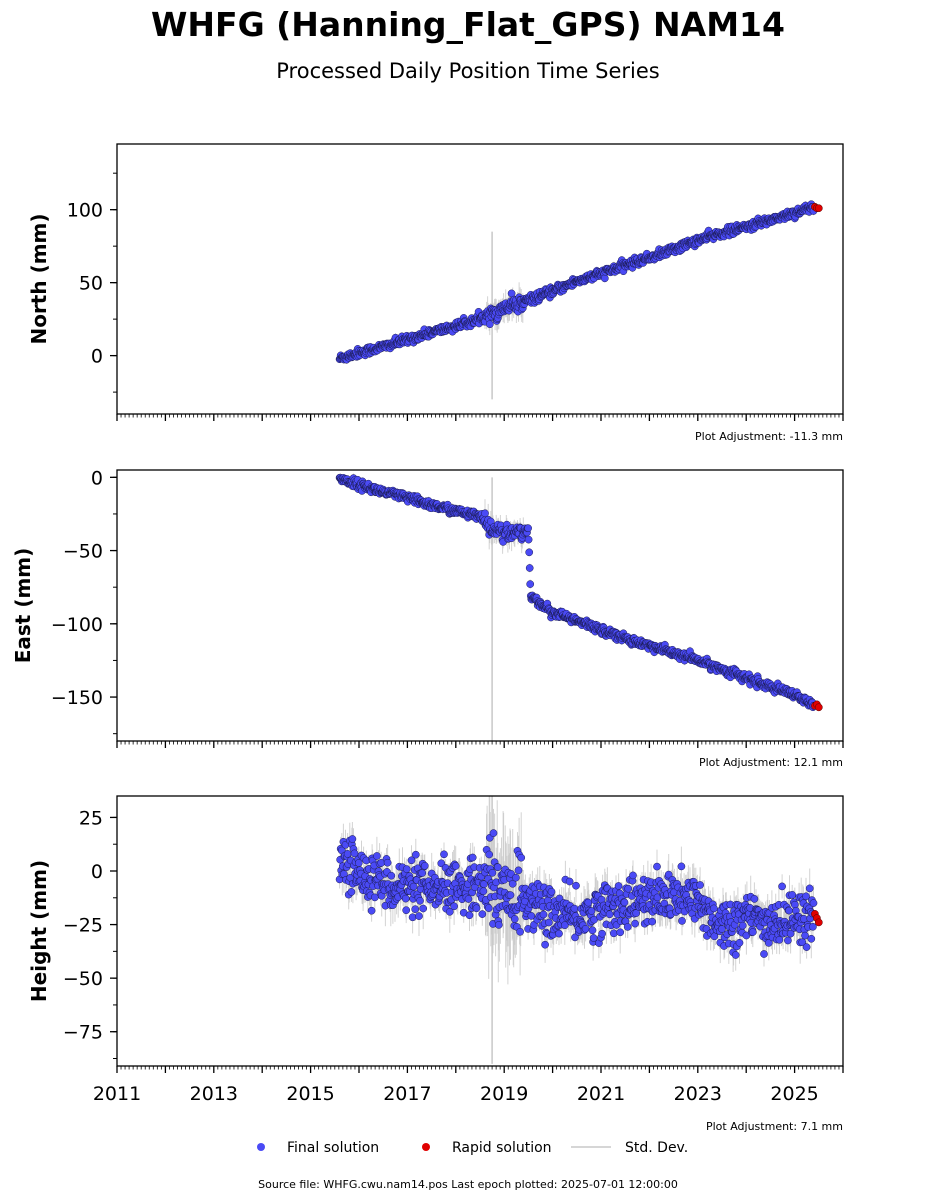 This screenshot has height=1200, width=937. What do you see at coordinates (91, 284) in the screenshot?
I see `y-tick-label: 50` at bounding box center [91, 284].